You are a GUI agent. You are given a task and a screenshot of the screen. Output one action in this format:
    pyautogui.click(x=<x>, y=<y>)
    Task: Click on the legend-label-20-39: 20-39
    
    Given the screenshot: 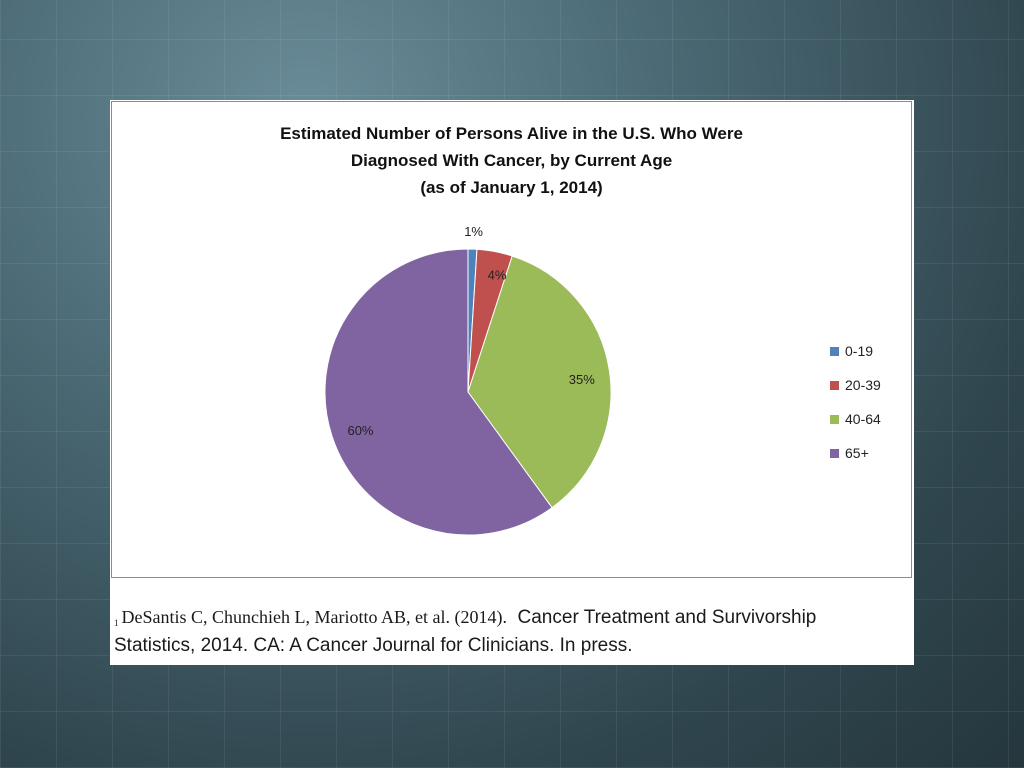 What is the action you would take?
    pyautogui.click(x=863, y=385)
    